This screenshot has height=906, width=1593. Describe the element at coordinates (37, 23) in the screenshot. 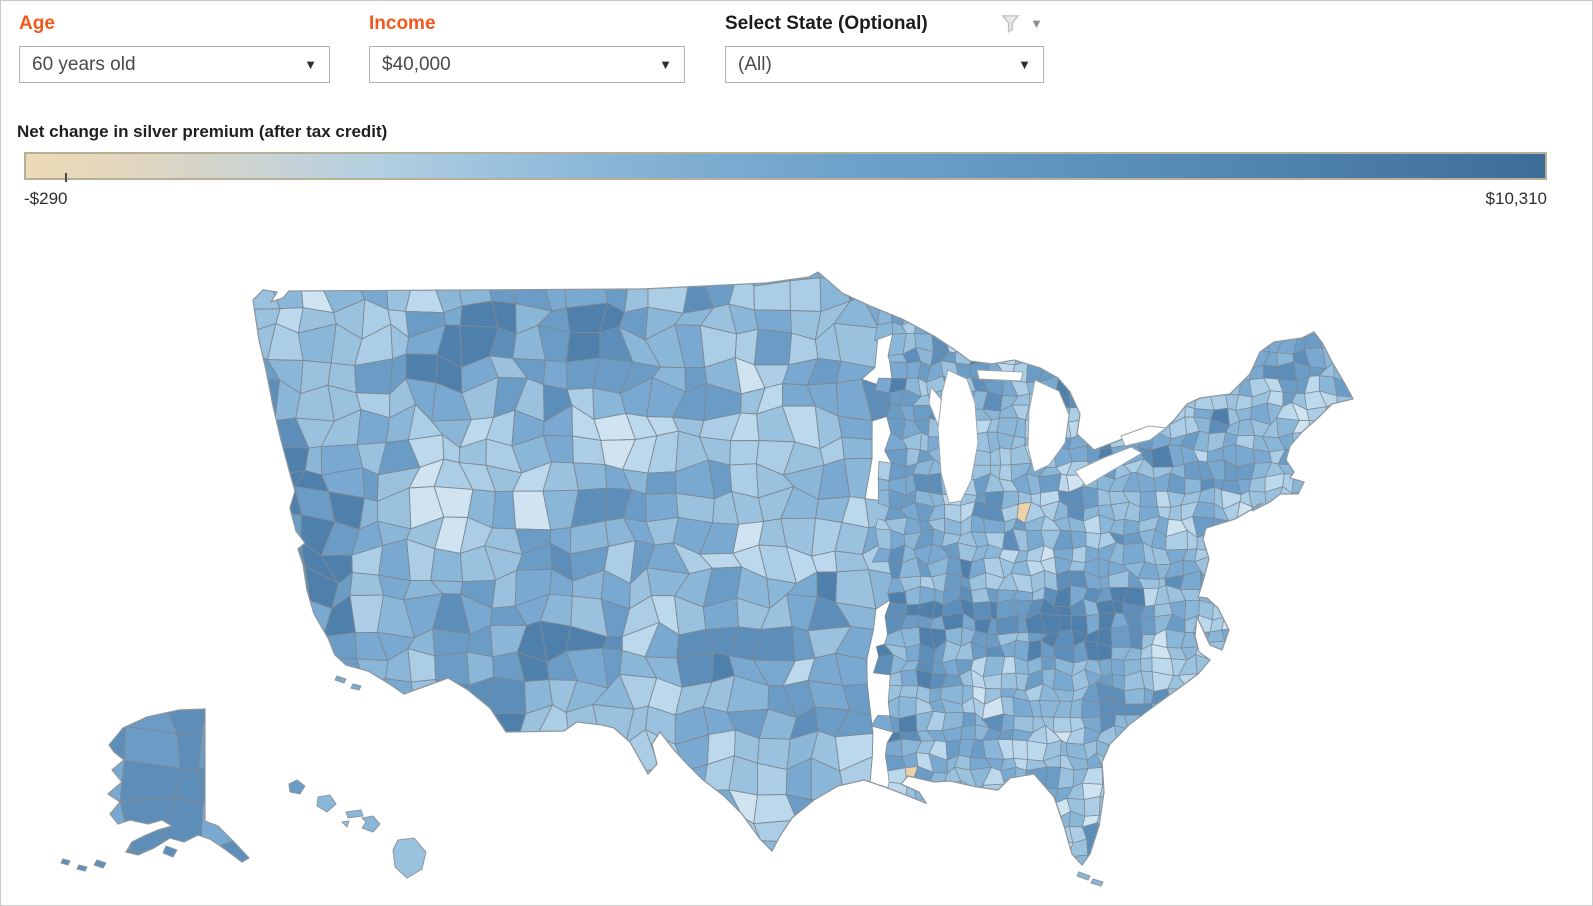

I see `age-filter-label: Age` at that location.